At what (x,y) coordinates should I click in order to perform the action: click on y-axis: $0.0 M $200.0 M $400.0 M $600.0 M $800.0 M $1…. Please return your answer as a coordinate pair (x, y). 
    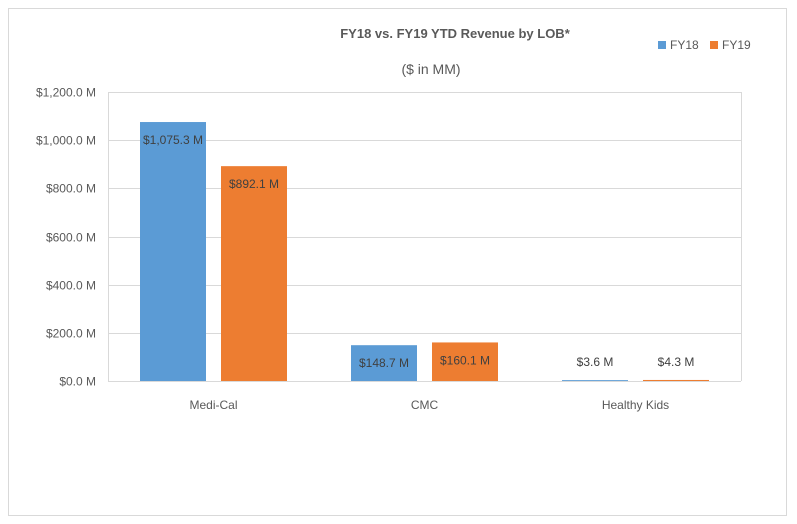
    Looking at the image, I should click on (66, 237).